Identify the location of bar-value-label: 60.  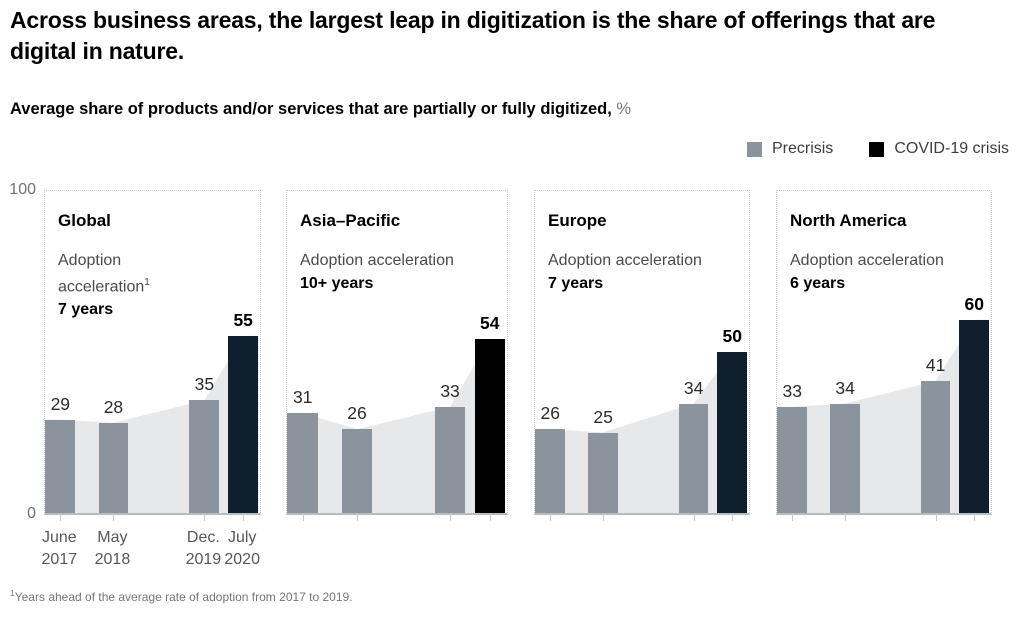
(974, 303).